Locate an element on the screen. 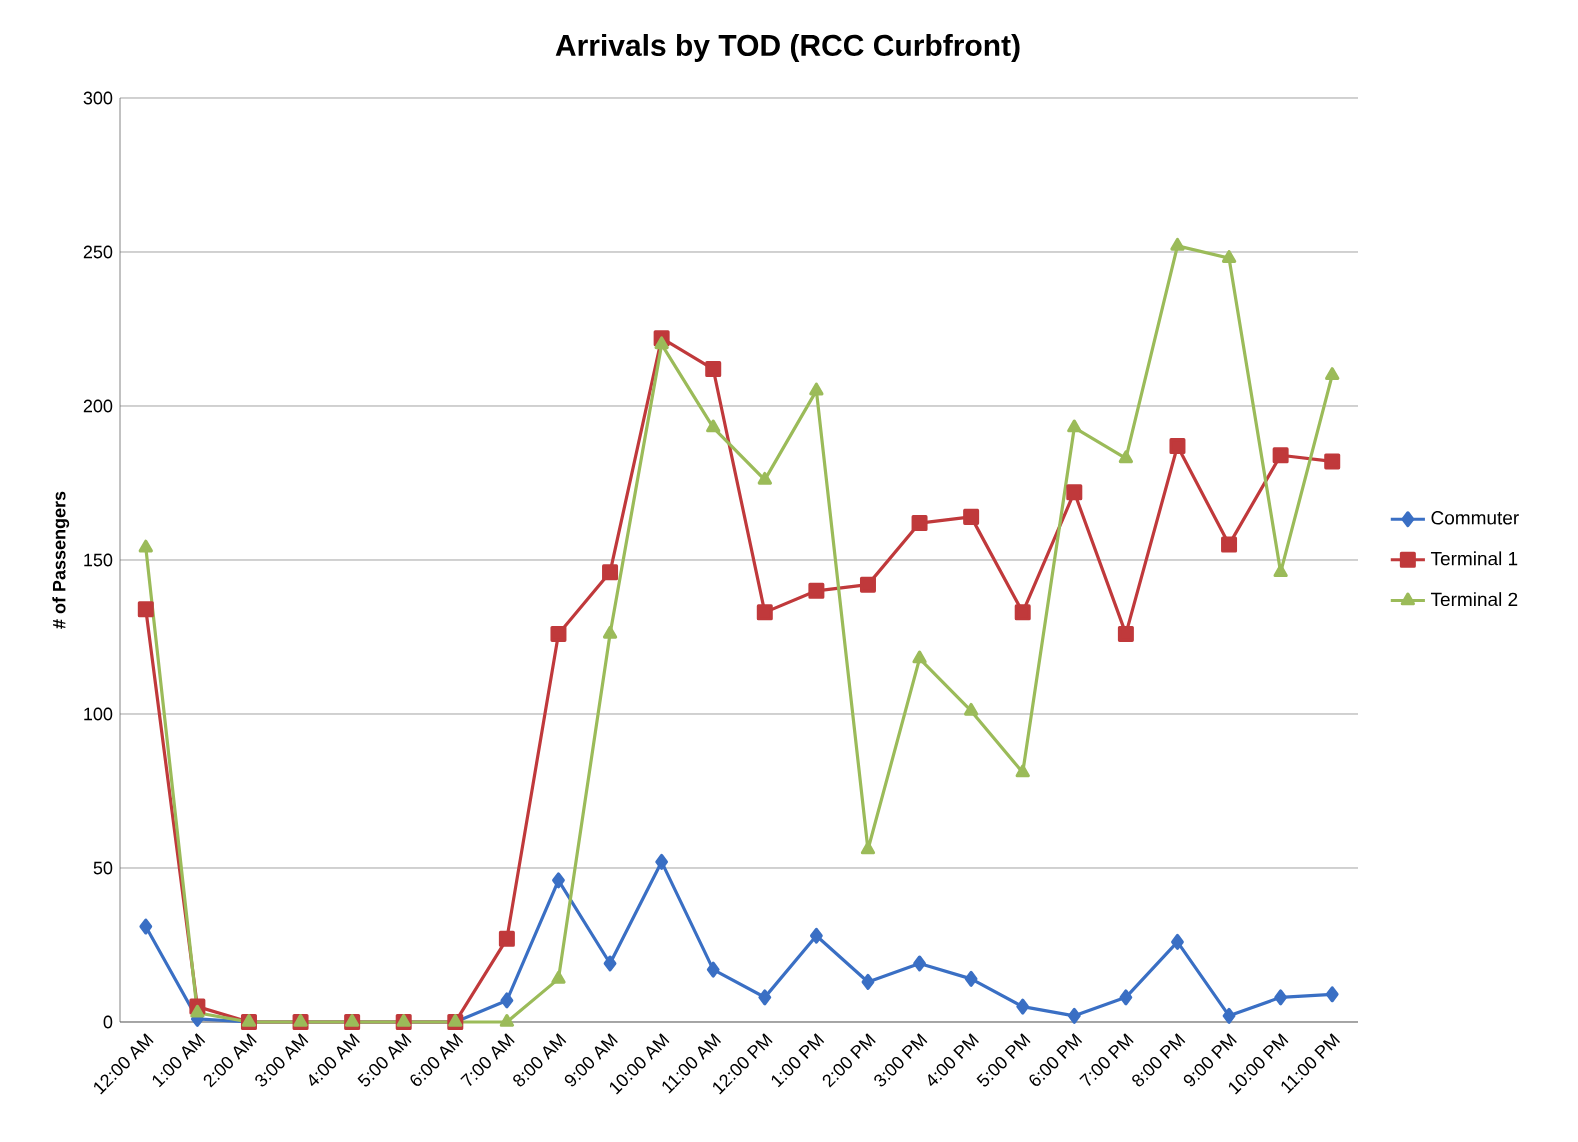 This screenshot has height=1142, width=1578. y-tick-label: 0 is located at coordinates (108, 1022).